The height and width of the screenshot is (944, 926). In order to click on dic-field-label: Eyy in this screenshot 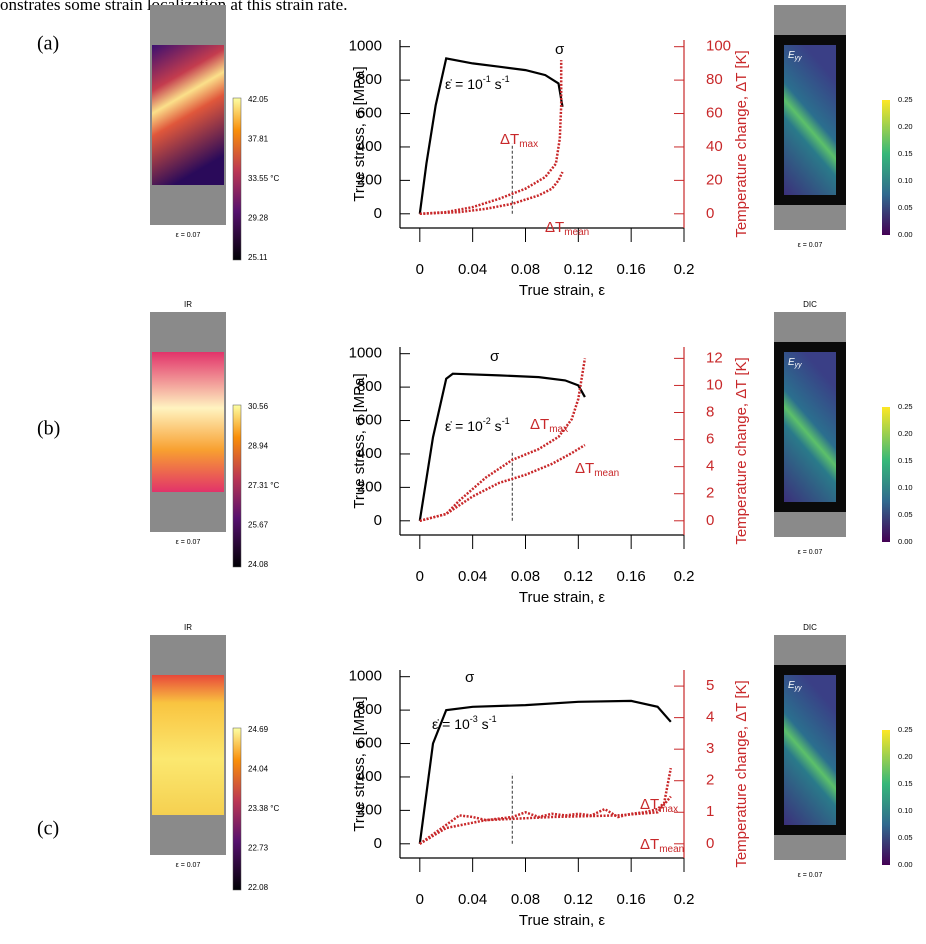, I will do `click(795, 56)`.